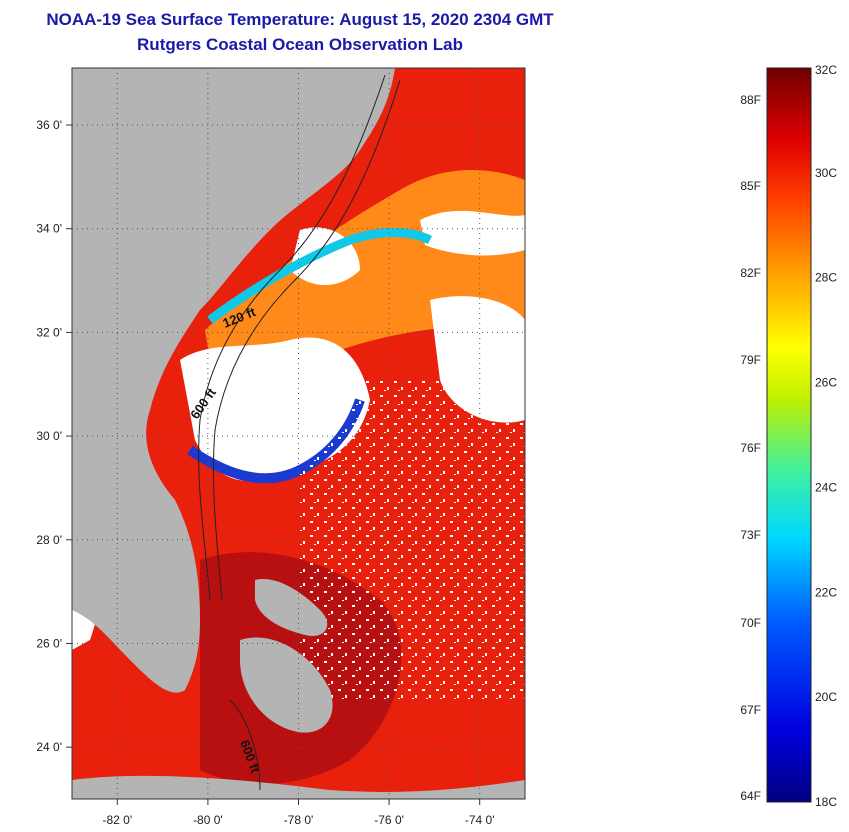 This screenshot has height=832, width=849. Describe the element at coordinates (49, 643) in the screenshot. I see `latitude-tick-label: 26 0'` at that location.